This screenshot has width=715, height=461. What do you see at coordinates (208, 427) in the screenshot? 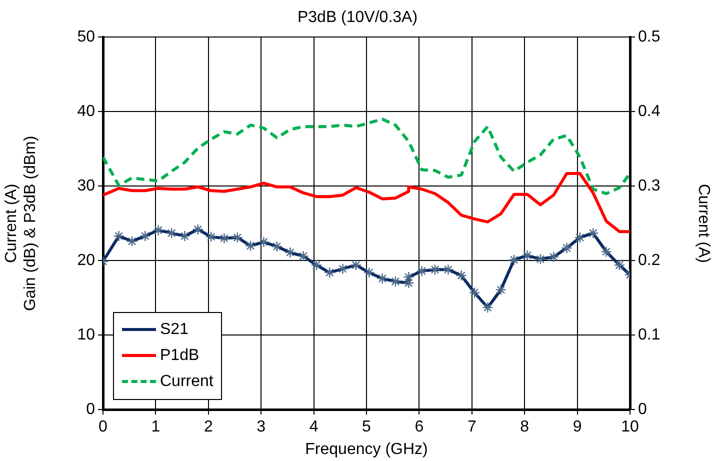
I see `x-tick-label: 2` at bounding box center [208, 427].